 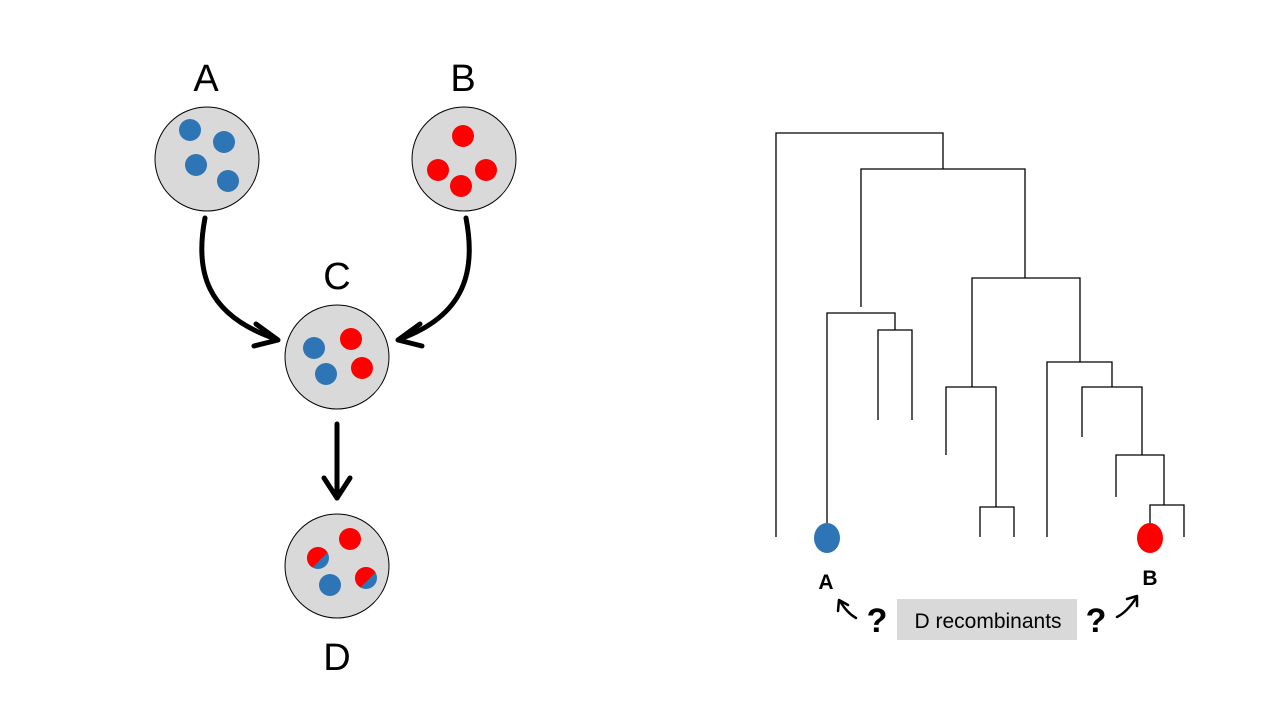 I want to click on pool-d, so click(x=337, y=566).